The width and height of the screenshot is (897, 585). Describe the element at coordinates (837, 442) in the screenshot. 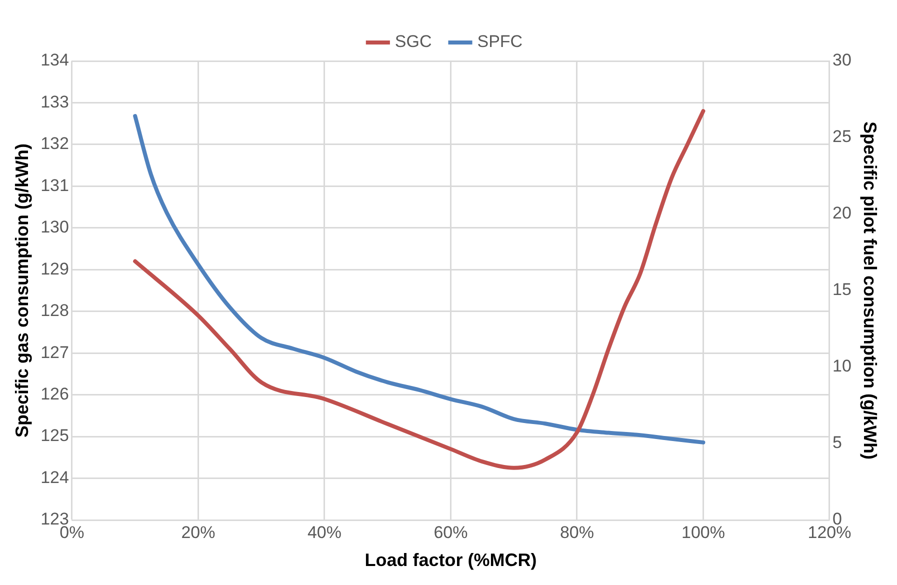

I see `y2-tick-label: 5` at that location.